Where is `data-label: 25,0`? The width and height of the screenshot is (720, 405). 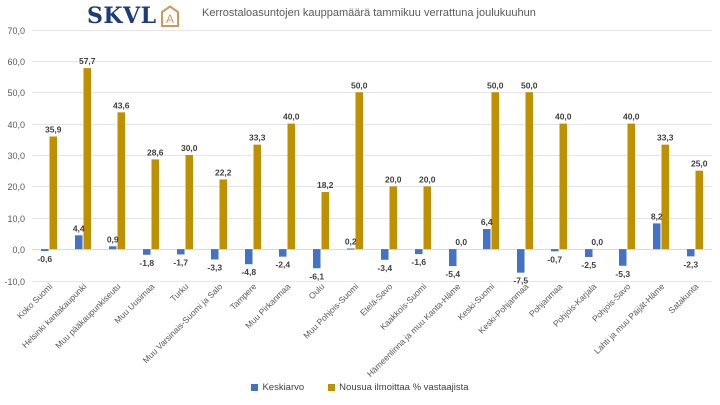 data-label: 25,0 is located at coordinates (699, 164).